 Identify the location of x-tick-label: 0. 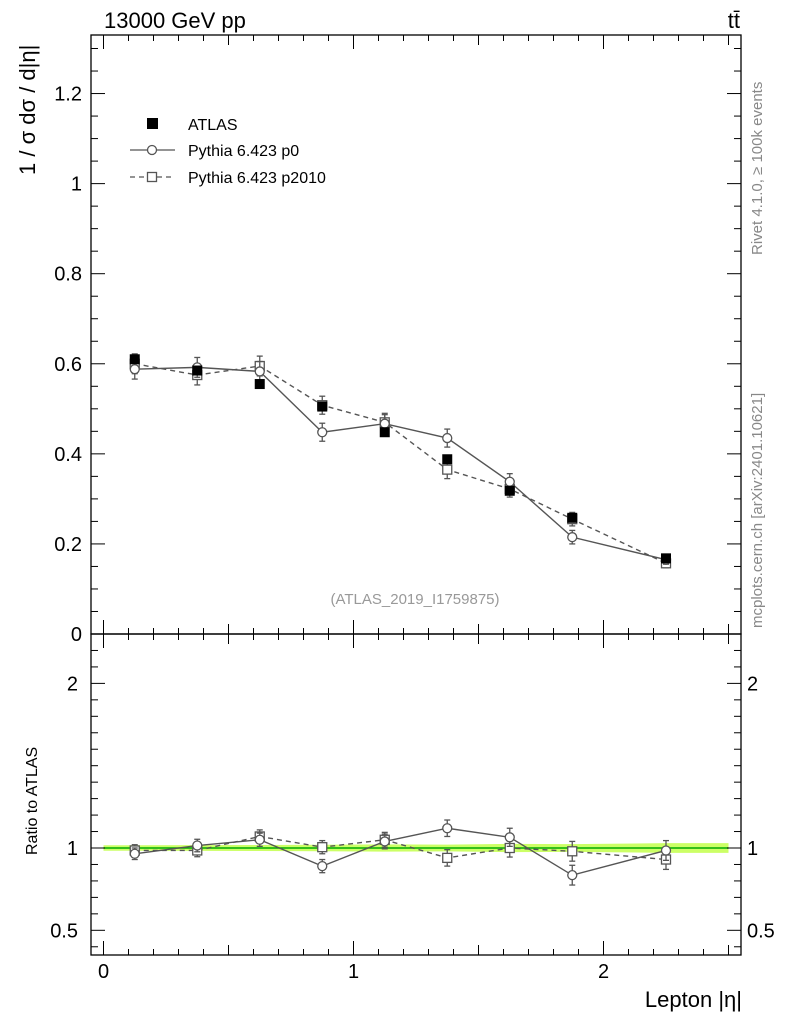
(103, 972).